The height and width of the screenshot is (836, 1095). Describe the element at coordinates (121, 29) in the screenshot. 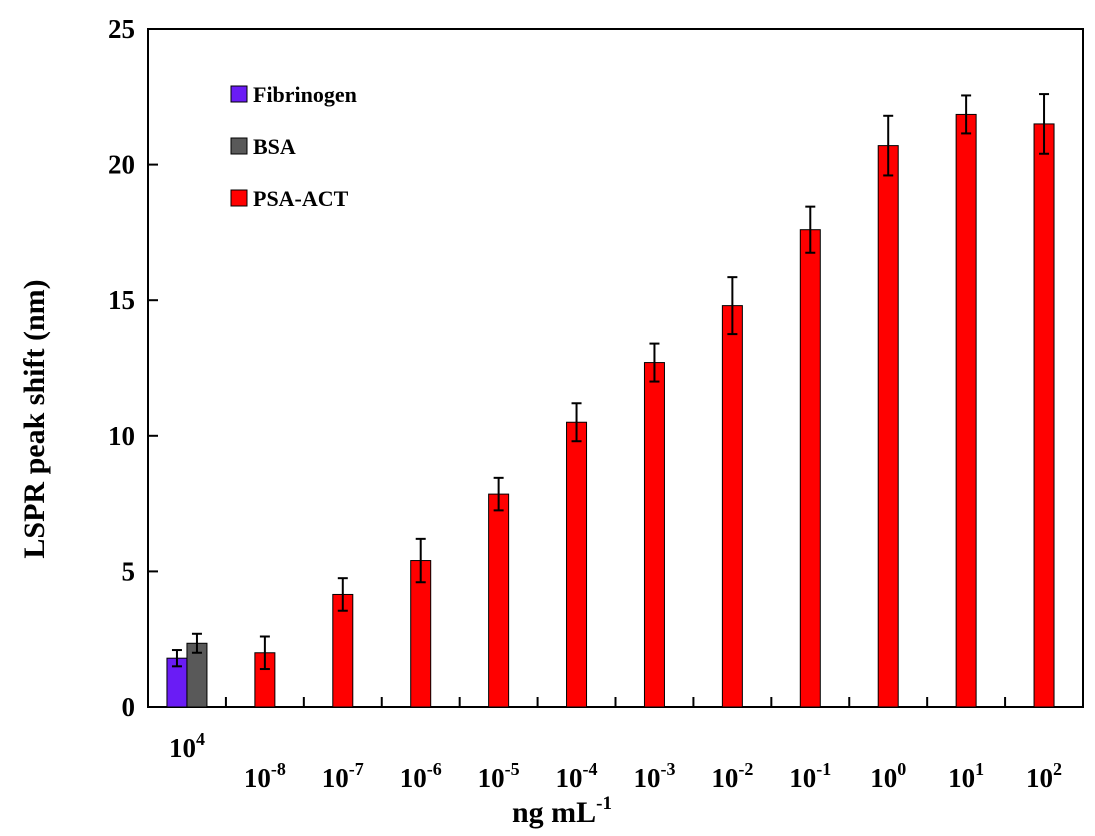

I see `y-tick-label: 25` at that location.